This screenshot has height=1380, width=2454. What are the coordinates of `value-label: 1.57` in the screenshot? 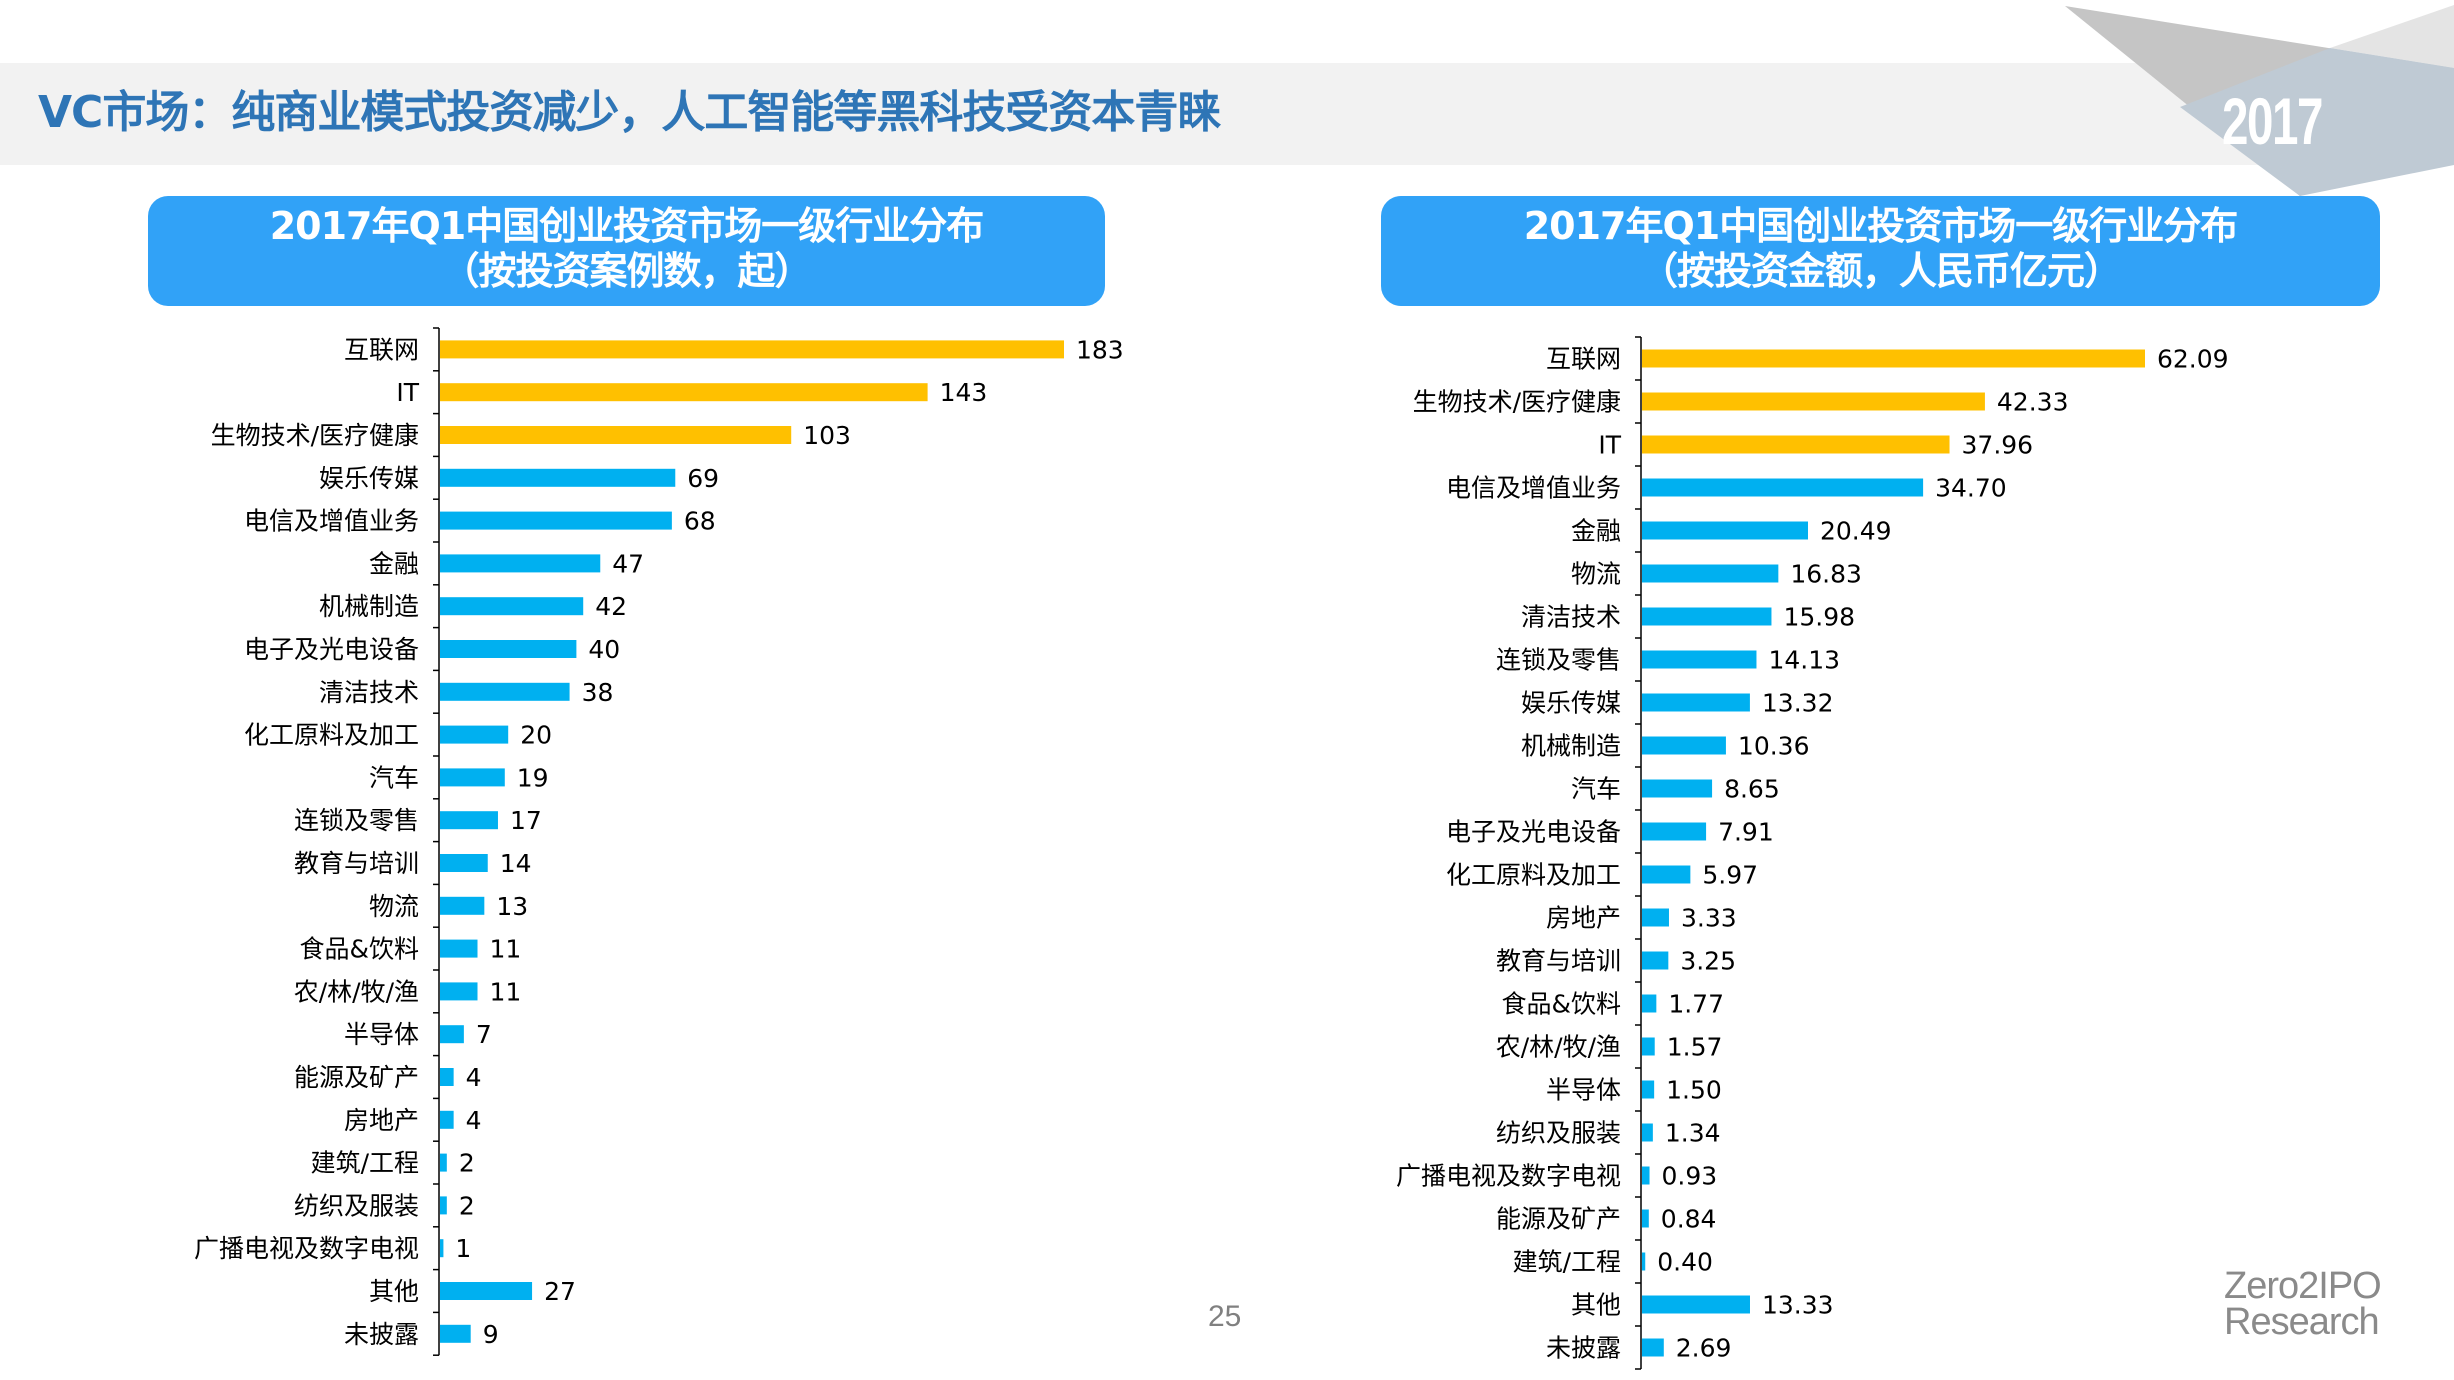 It's located at (1695, 1047).